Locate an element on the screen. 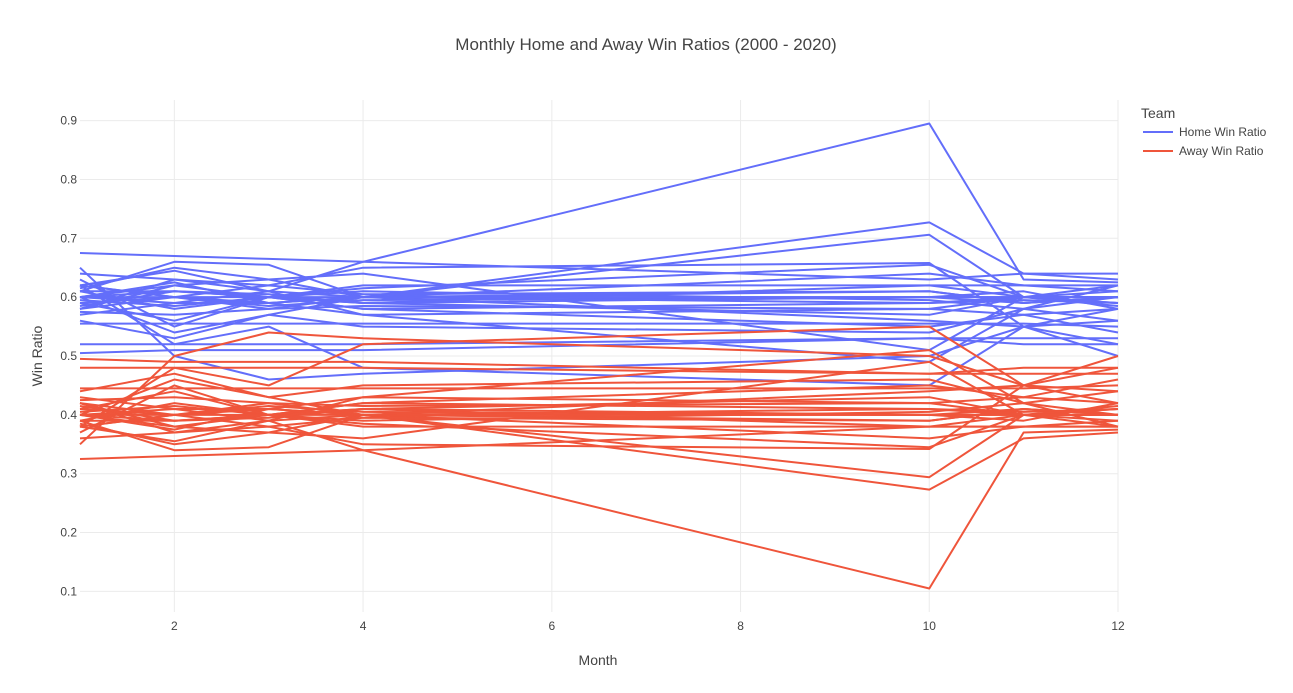 This screenshot has height=693, width=1293. legend: Team Home Win Ratio Away Win Ratio is located at coordinates (1204, 131).